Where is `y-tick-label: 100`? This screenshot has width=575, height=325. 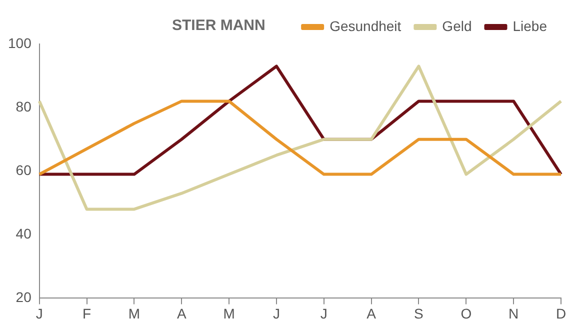 y-tick-label: 100 is located at coordinates (20, 42).